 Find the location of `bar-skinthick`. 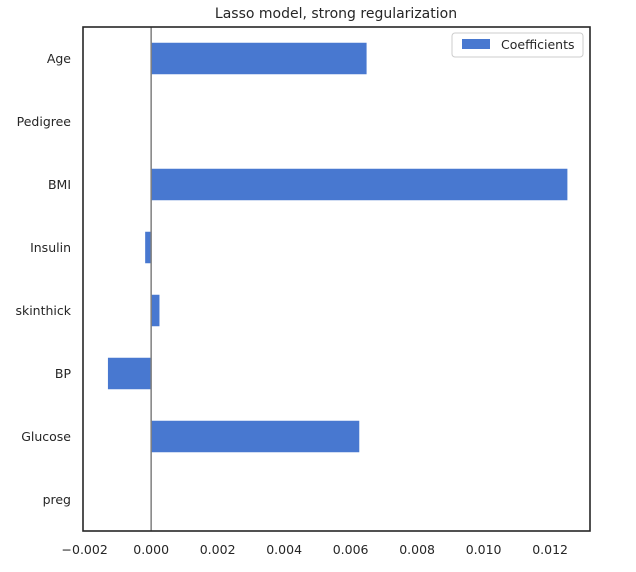

bar-skinthick is located at coordinates (155, 310).